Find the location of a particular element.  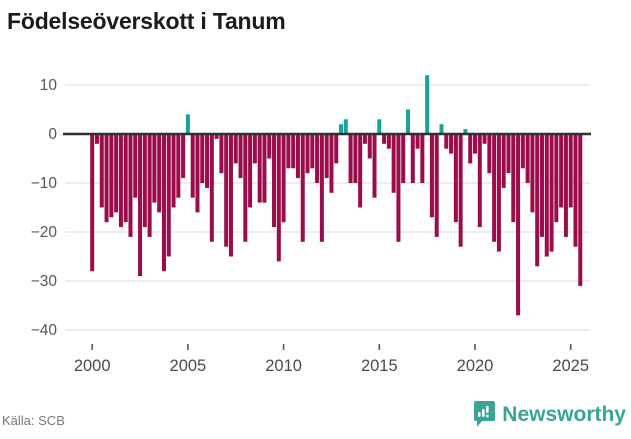

y-tick-label: −20 is located at coordinates (44, 232).